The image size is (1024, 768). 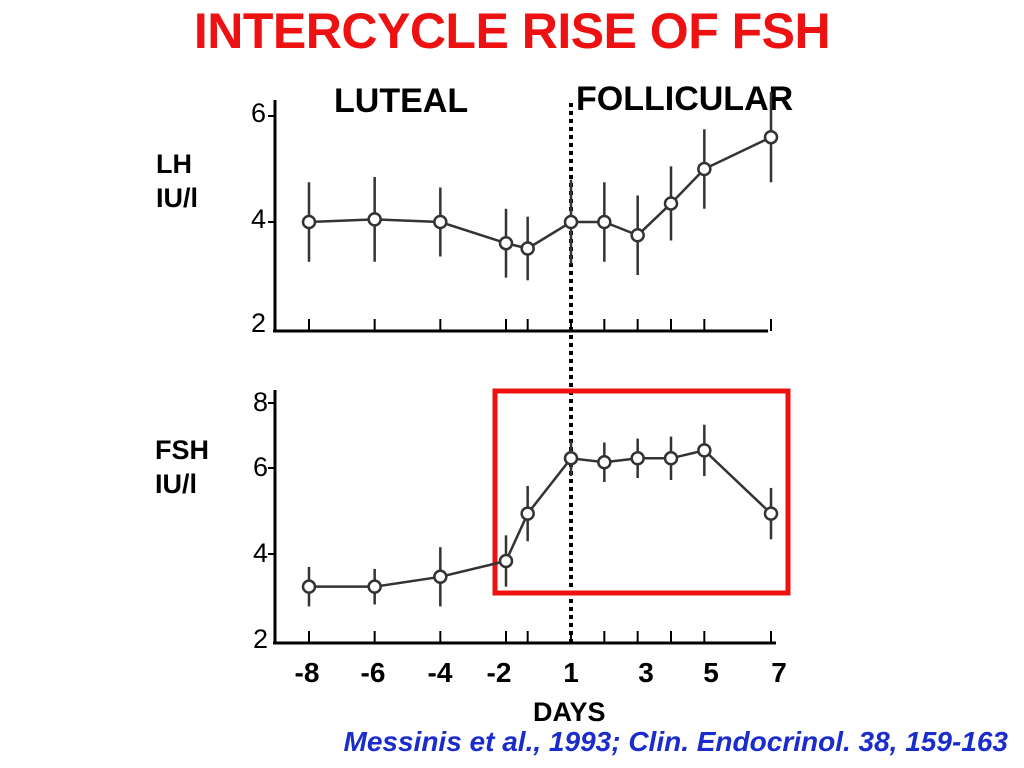 What do you see at coordinates (685, 99) in the screenshot?
I see `follicular-phase-label: FOLLICULAR` at bounding box center [685, 99].